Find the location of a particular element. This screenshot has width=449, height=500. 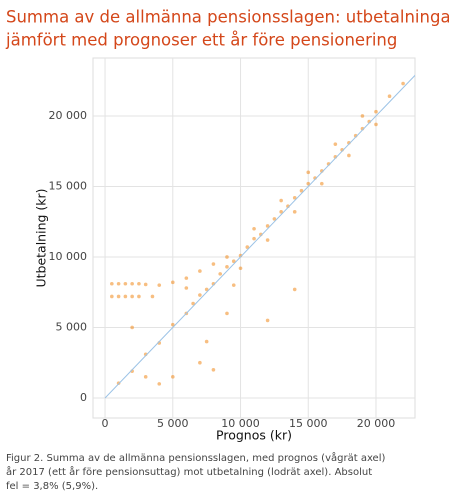

x-tick-label: 15 000 is located at coordinates (308, 423).